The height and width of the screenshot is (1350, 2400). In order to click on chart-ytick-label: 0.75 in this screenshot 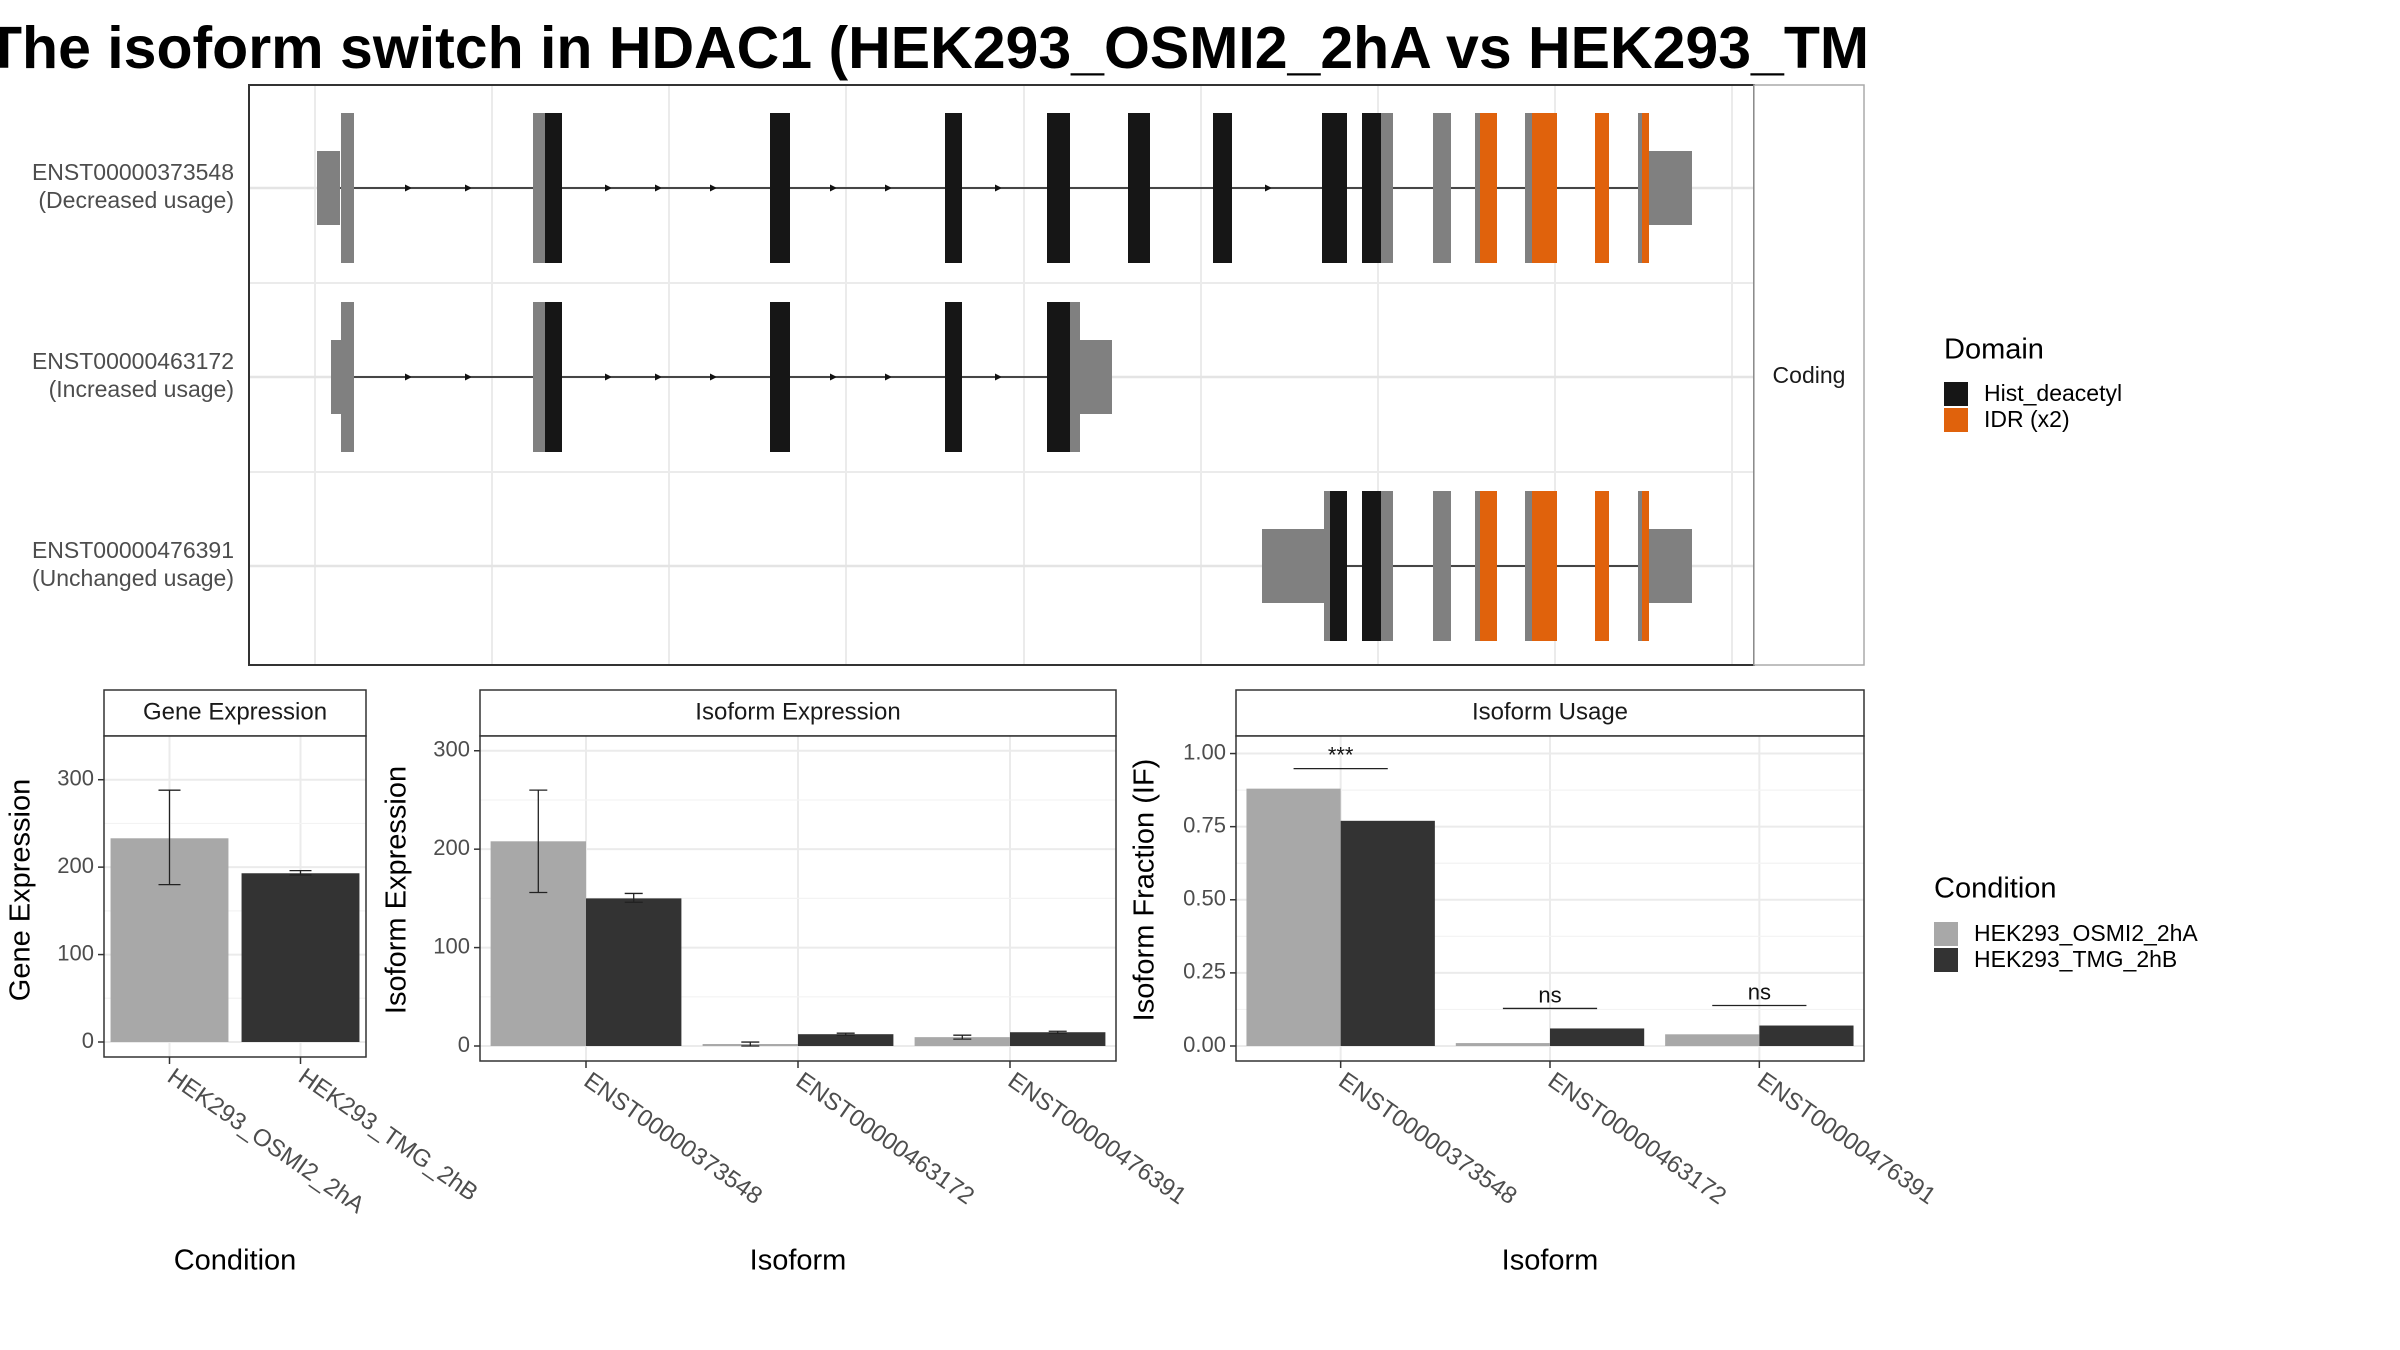, I will do `click(1204, 824)`.